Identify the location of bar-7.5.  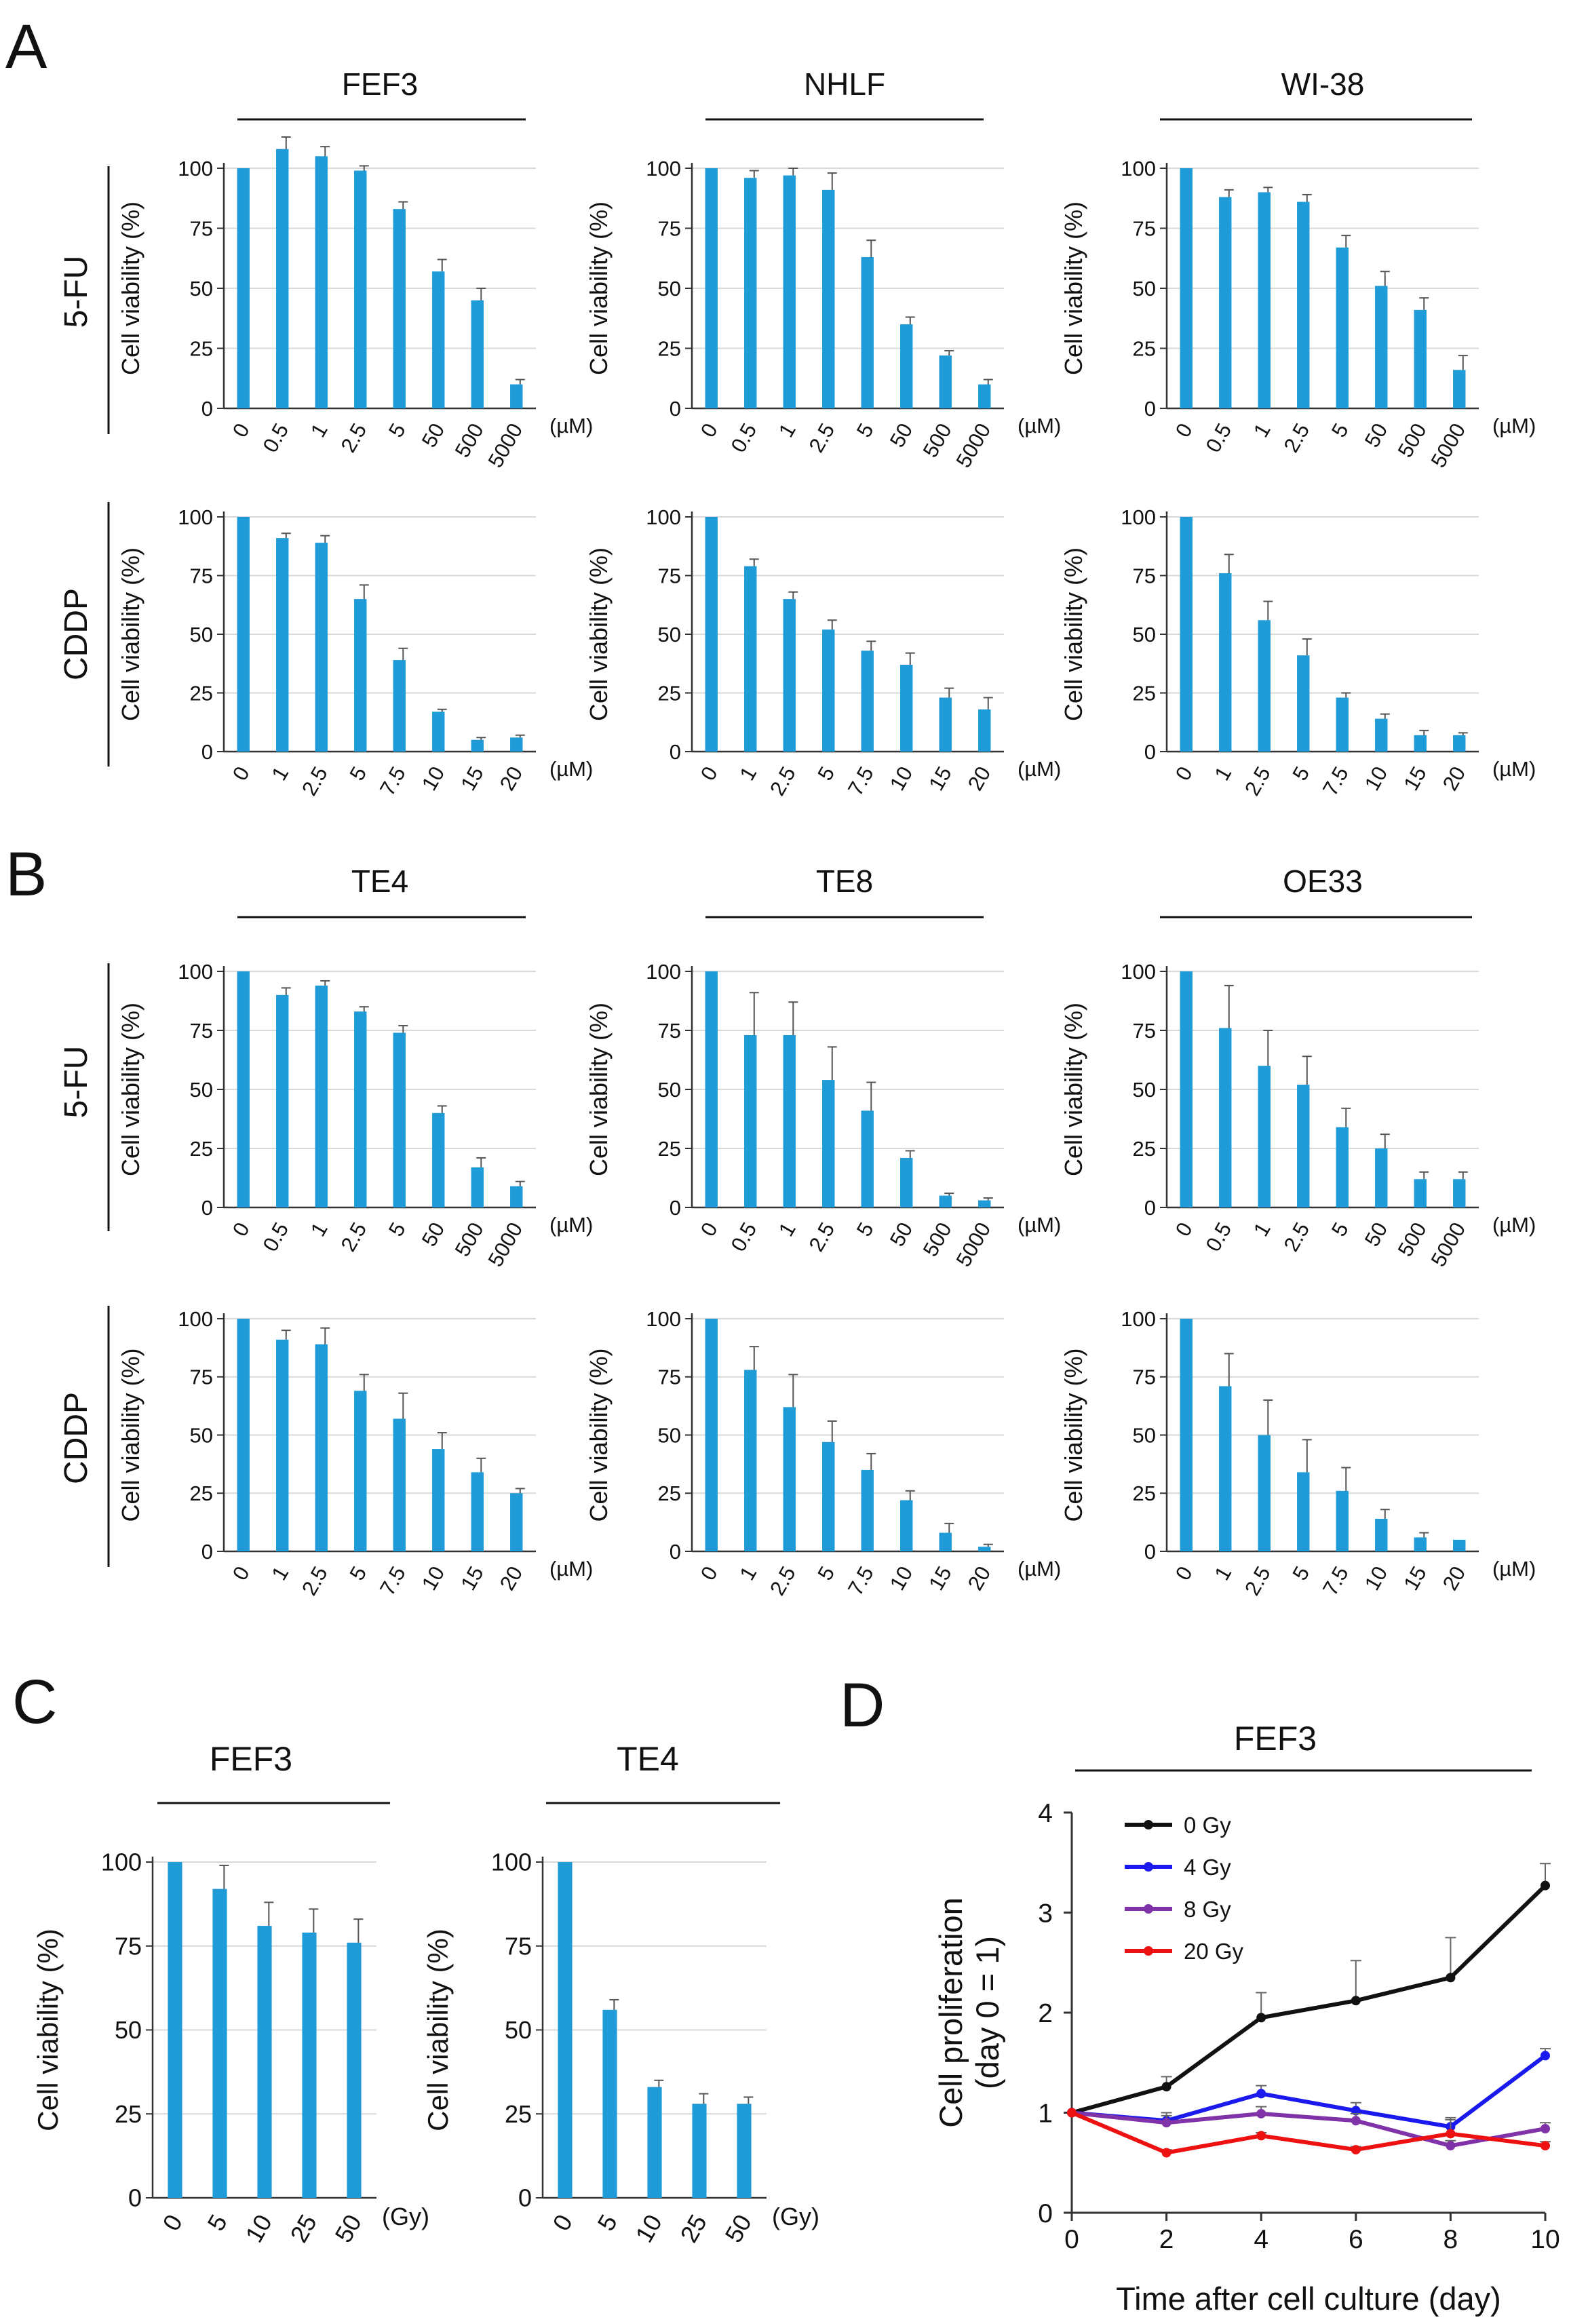
(1343, 725).